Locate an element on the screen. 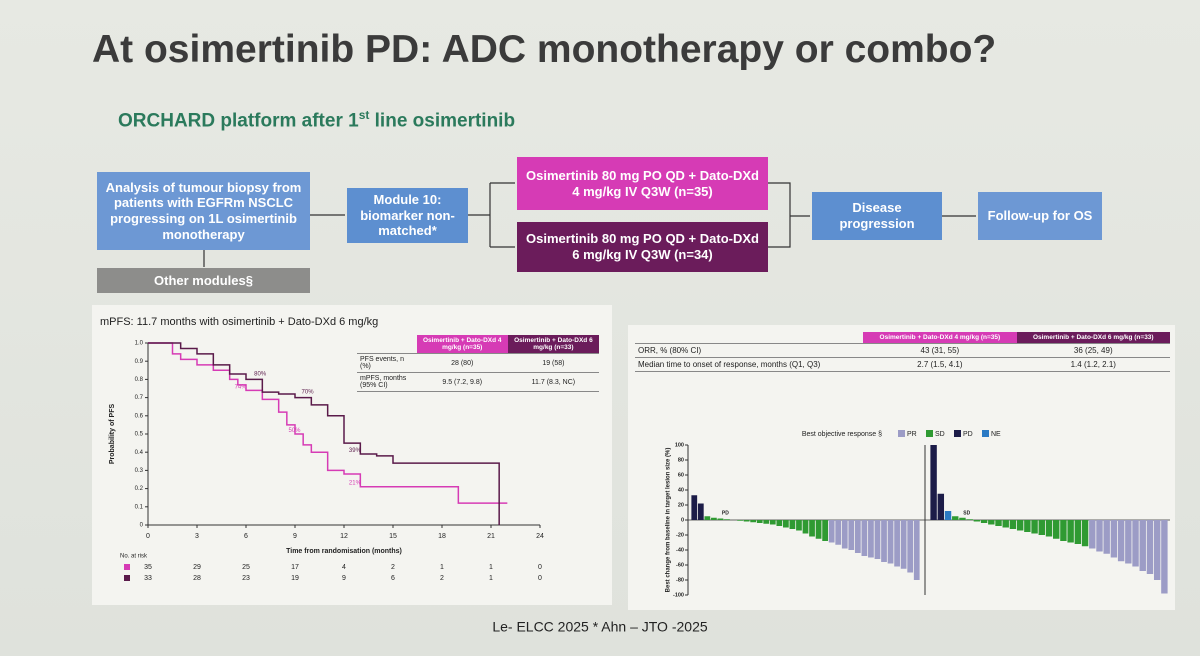 This screenshot has height=656, width=1200. risk-cell: 4 is located at coordinates (344, 567).